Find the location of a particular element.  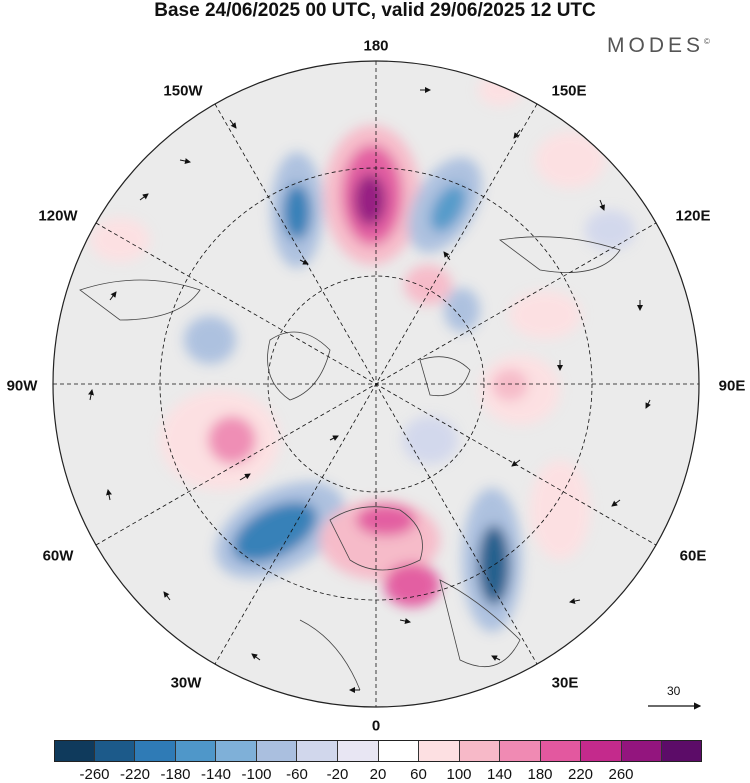

label-120e: 120E is located at coordinates (693, 216).